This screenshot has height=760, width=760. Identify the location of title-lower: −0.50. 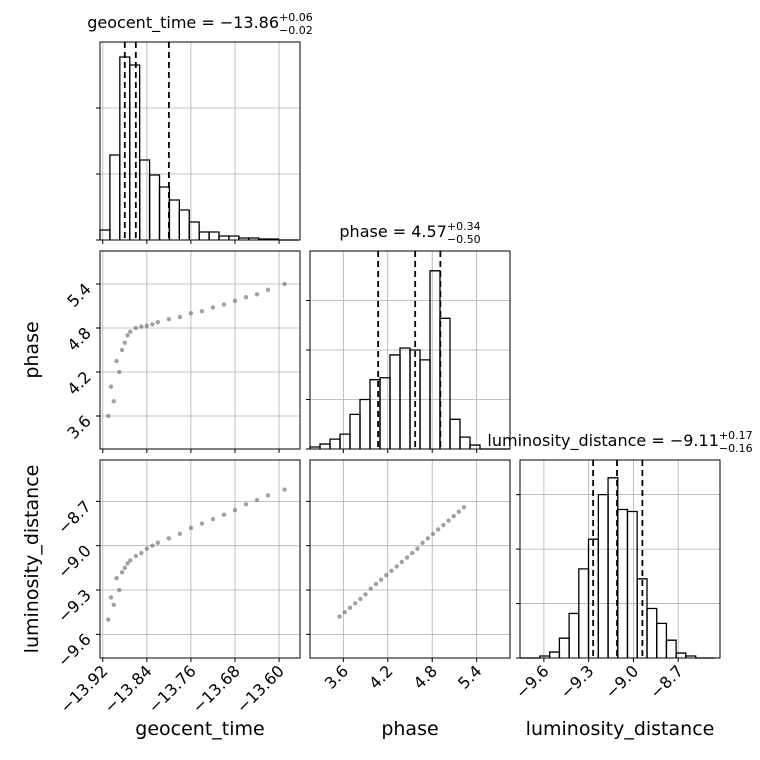
(464, 239).